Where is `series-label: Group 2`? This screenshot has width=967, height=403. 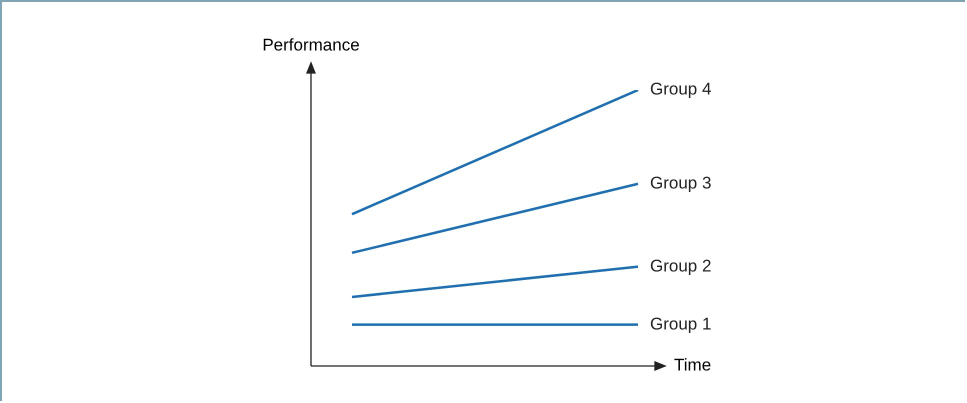
series-label: Group 2 is located at coordinates (681, 266).